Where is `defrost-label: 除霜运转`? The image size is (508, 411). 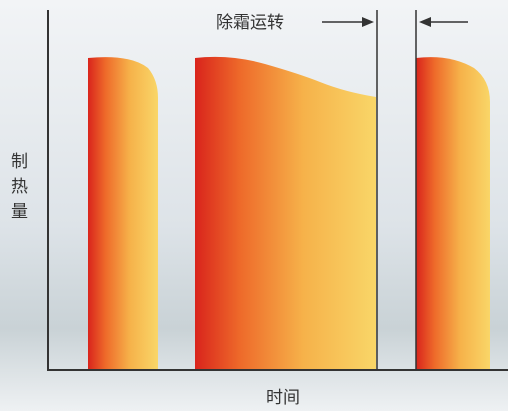
defrost-label: 除霜运转 is located at coordinates (250, 23).